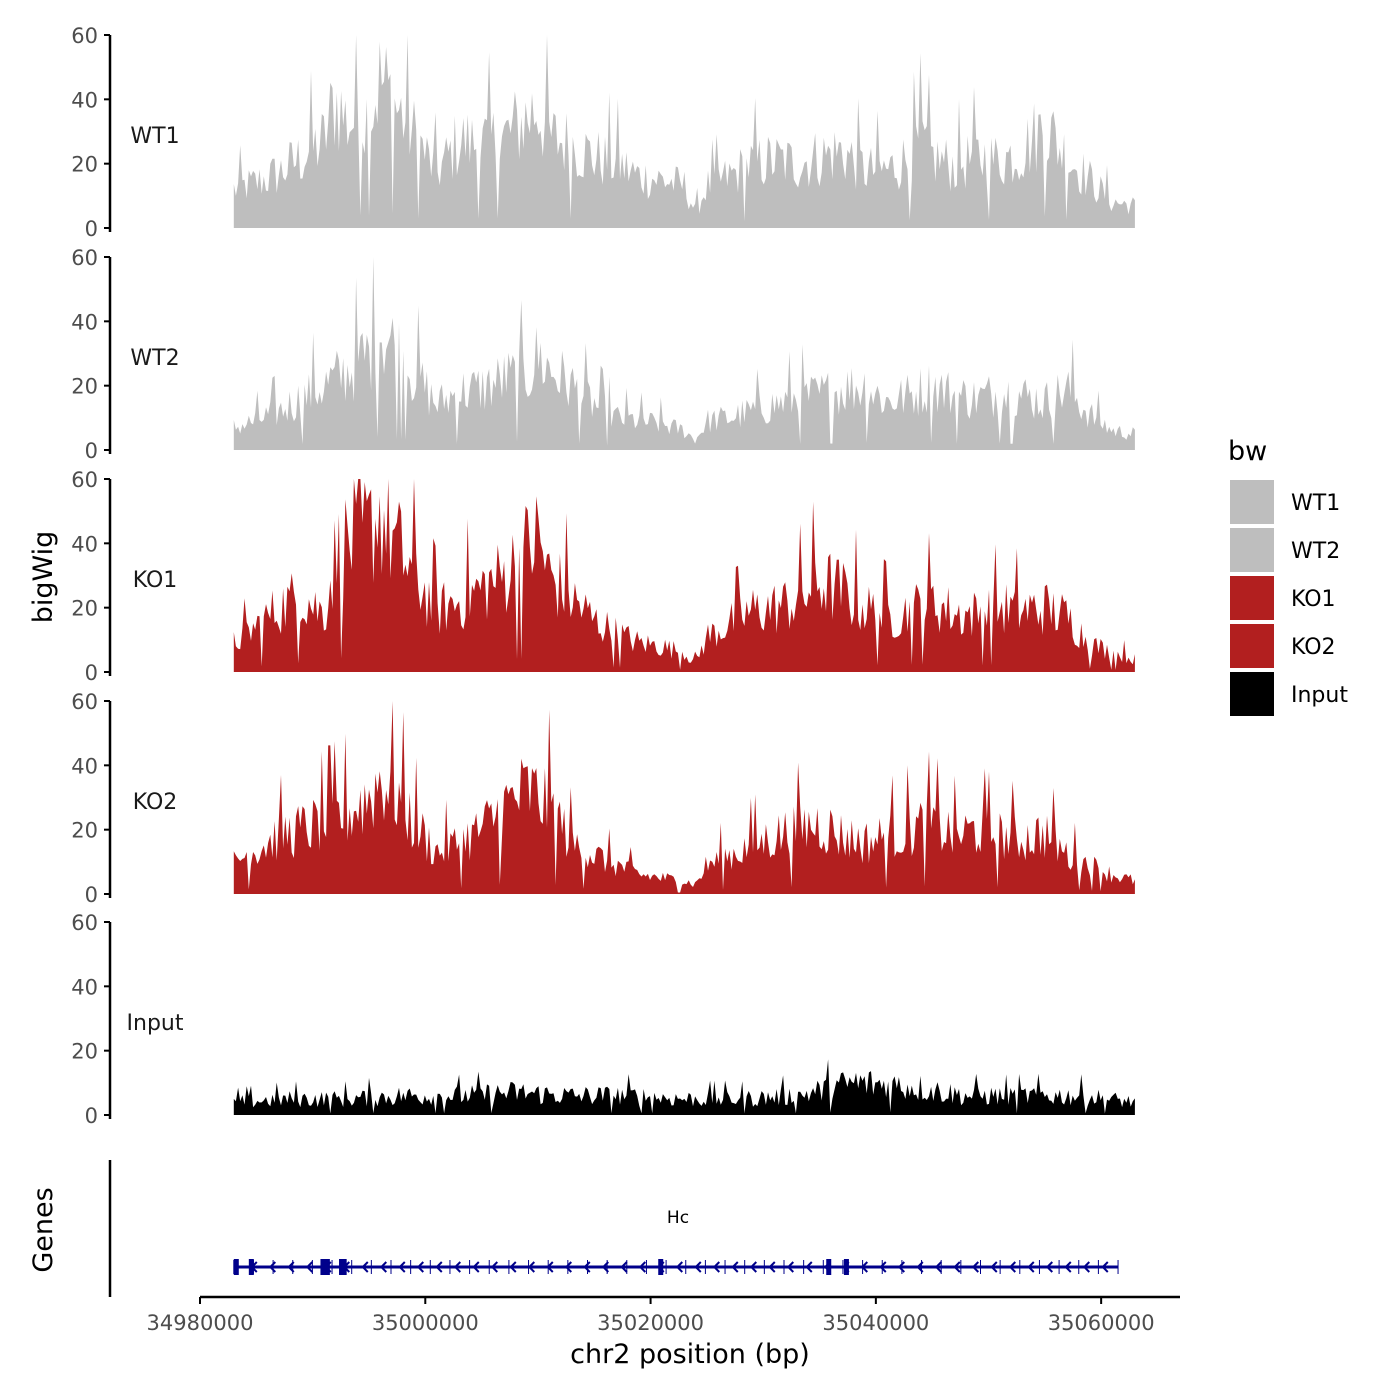  What do you see at coordinates (603, 1019) in the screenshot?
I see `track-input: 0 20 40 60 Input` at bounding box center [603, 1019].